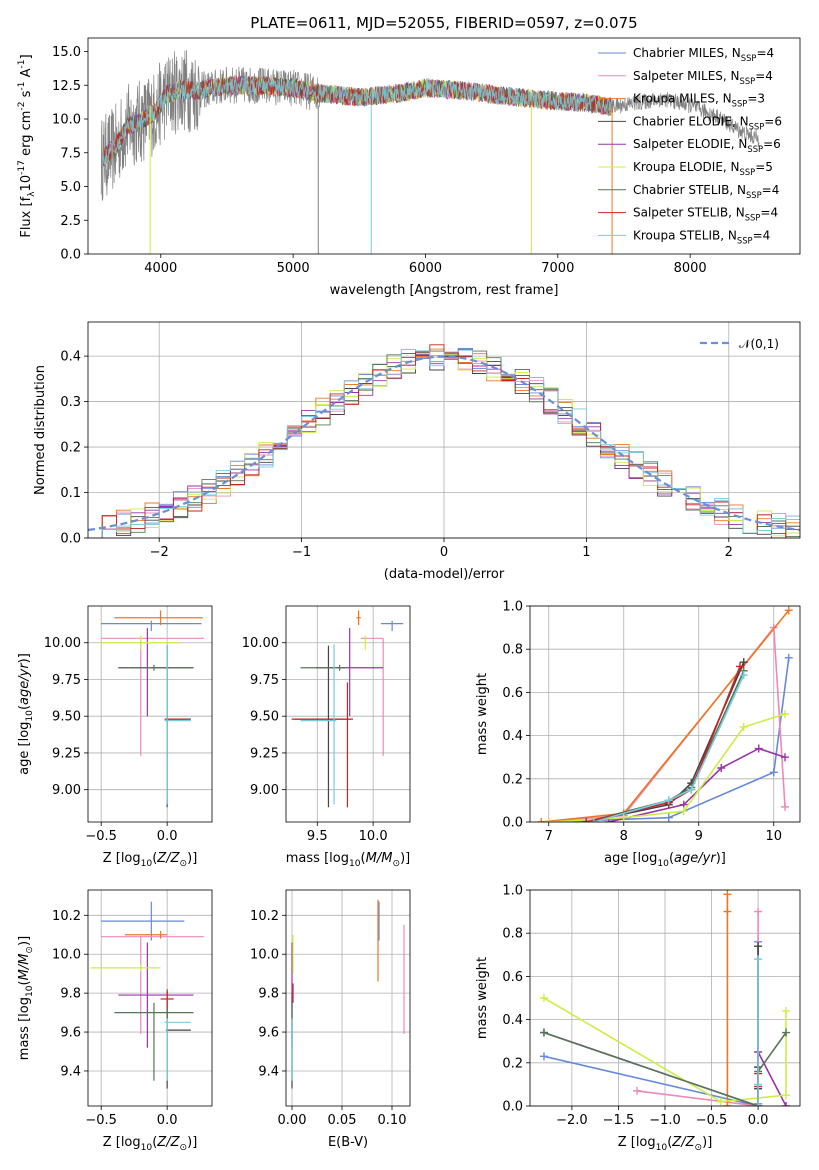 The width and height of the screenshot is (819, 1170). Describe the element at coordinates (70, 493) in the screenshot. I see `y-tick-label: 0.1` at that location.